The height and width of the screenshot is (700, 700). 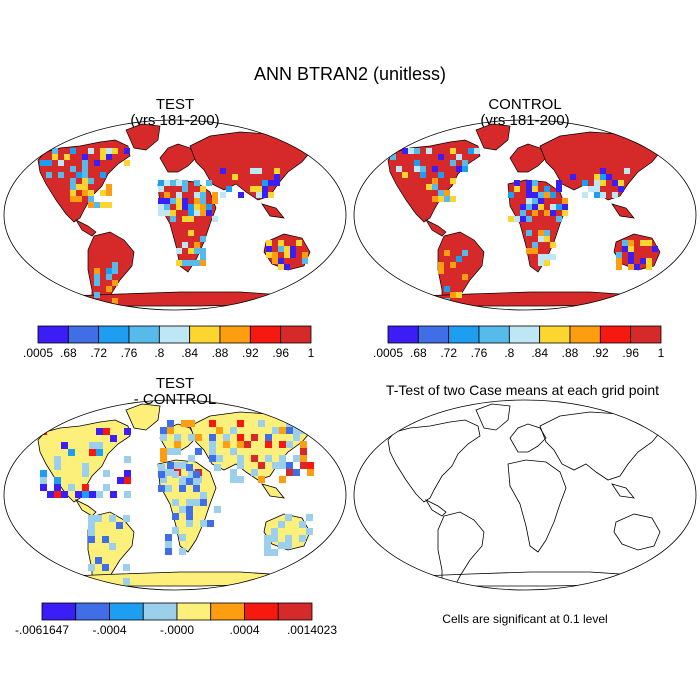 What do you see at coordinates (350, 74) in the screenshot?
I see `figure-title: ANN BTRAN2 (unitless)` at bounding box center [350, 74].